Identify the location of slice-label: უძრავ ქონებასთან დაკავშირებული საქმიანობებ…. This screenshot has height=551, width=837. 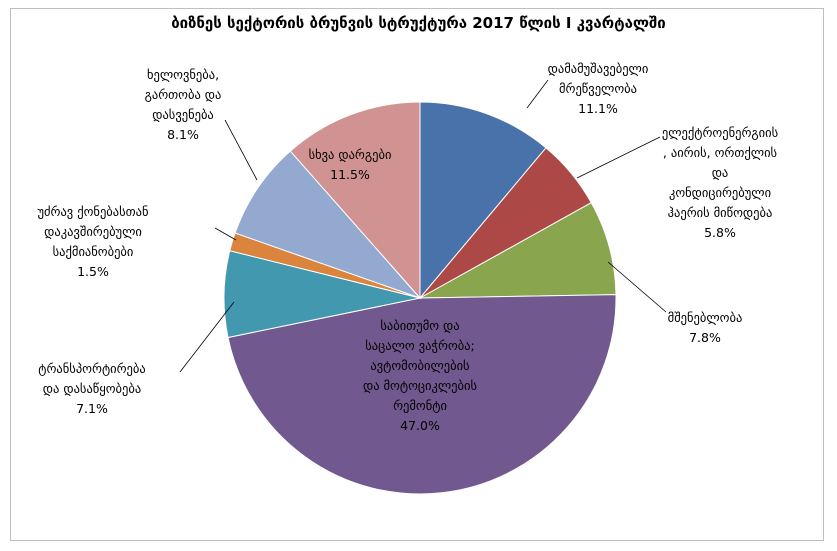
(92, 241).